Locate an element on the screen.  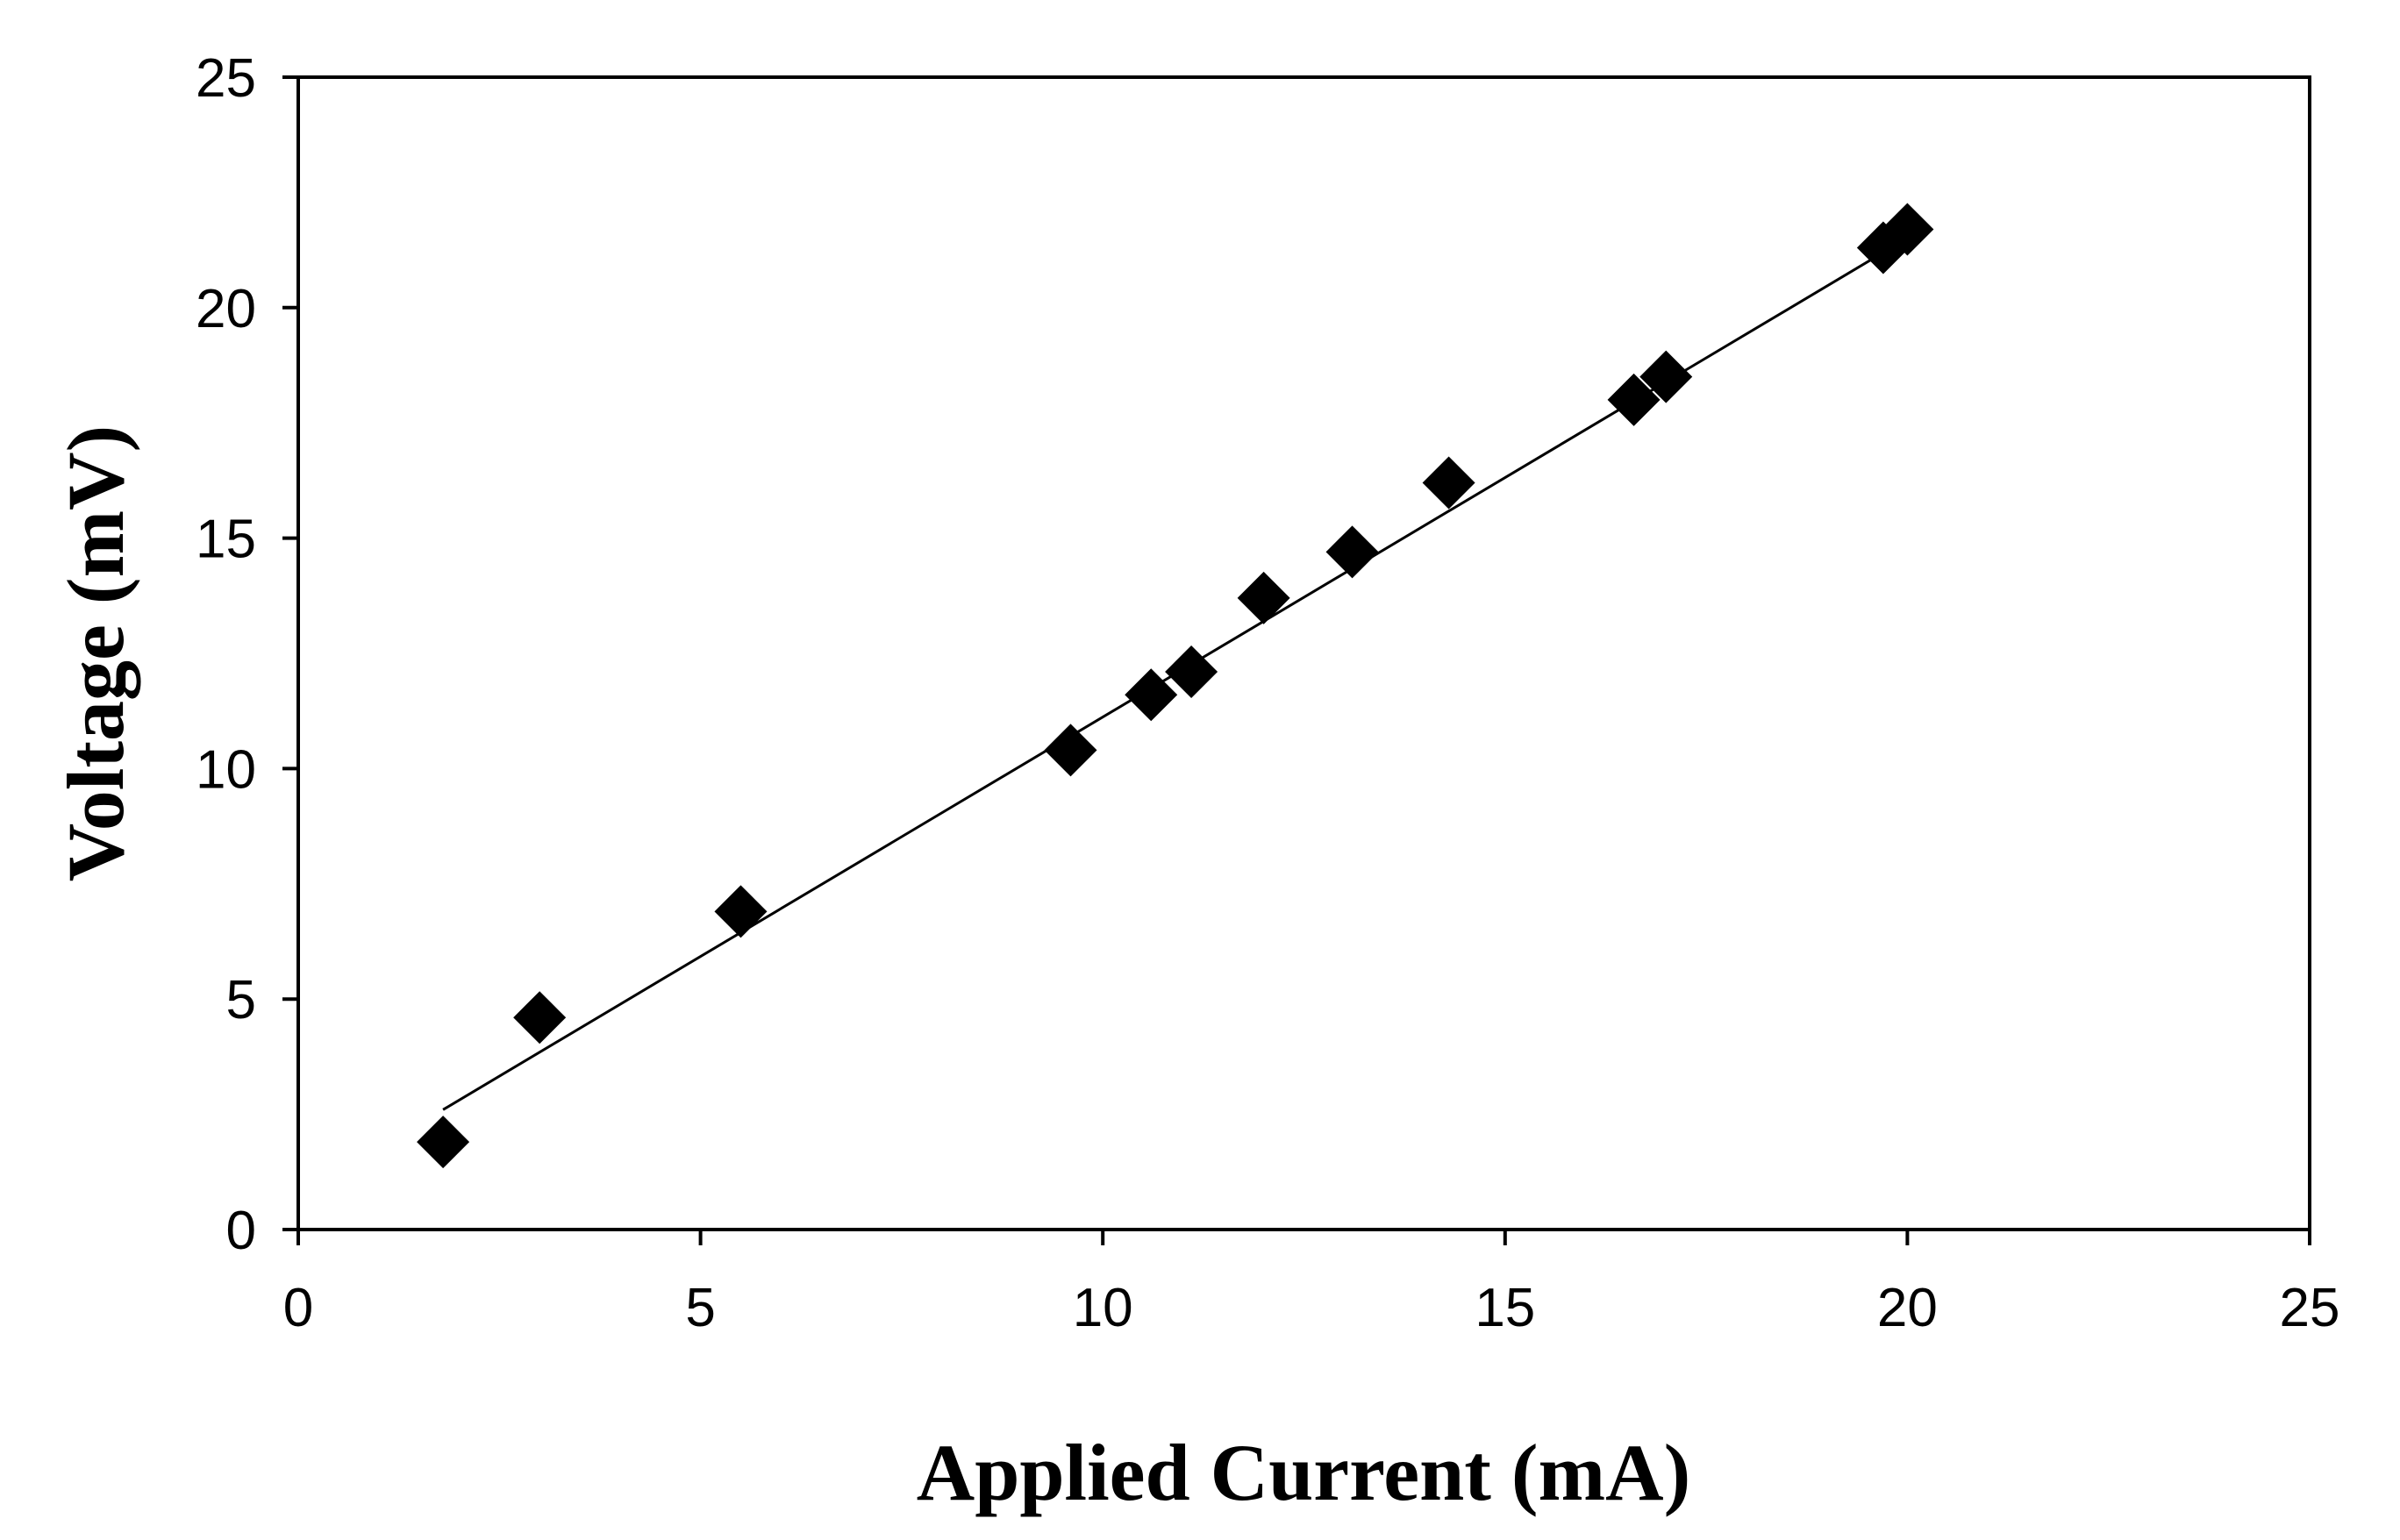
x-tick-label: 10 is located at coordinates (1103, 1308).